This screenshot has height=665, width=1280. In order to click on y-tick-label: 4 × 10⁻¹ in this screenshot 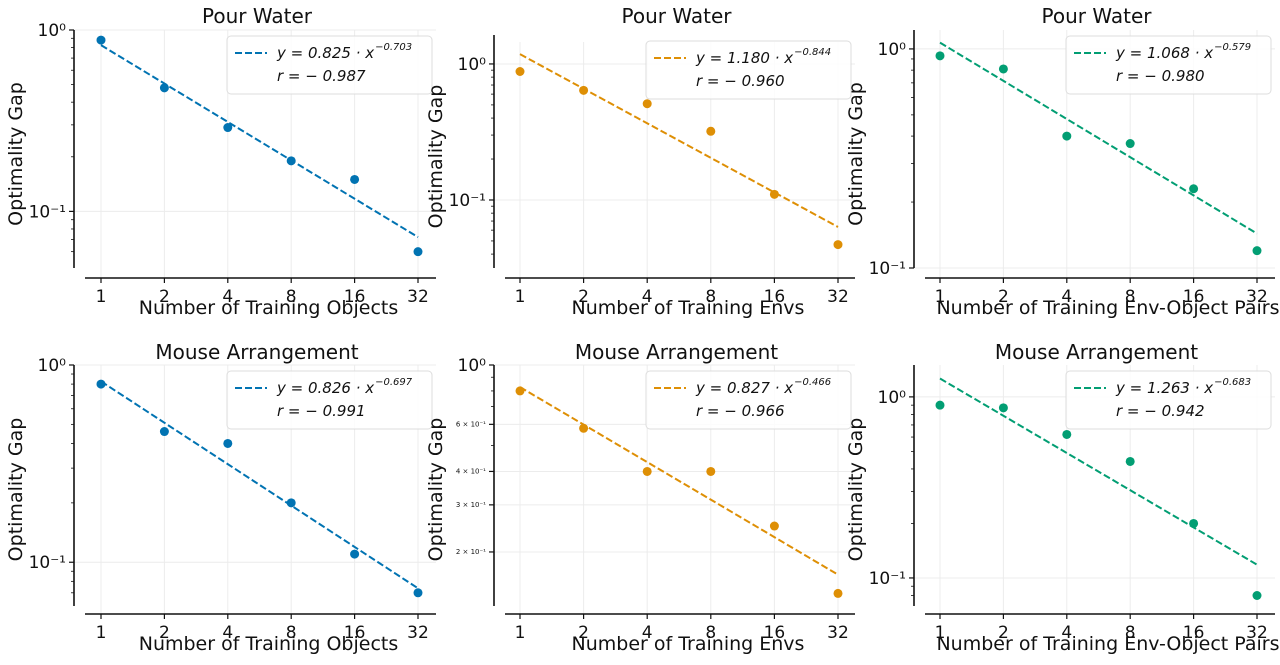, I will do `click(471, 471)`.